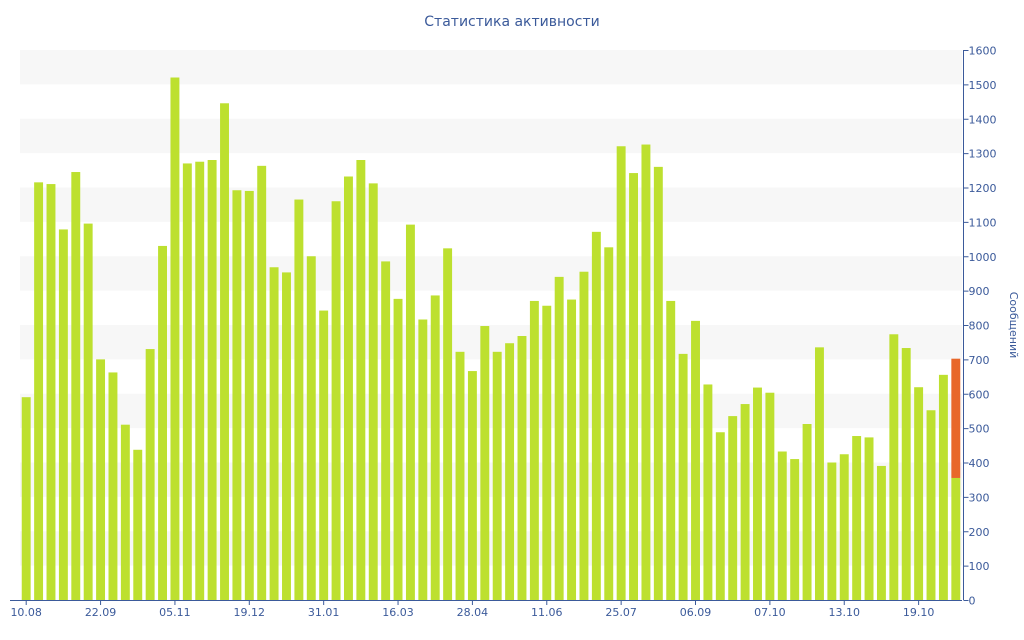 This screenshot has height=640, width=1024. I want to click on y-tick-label: 500, so click(979, 429).